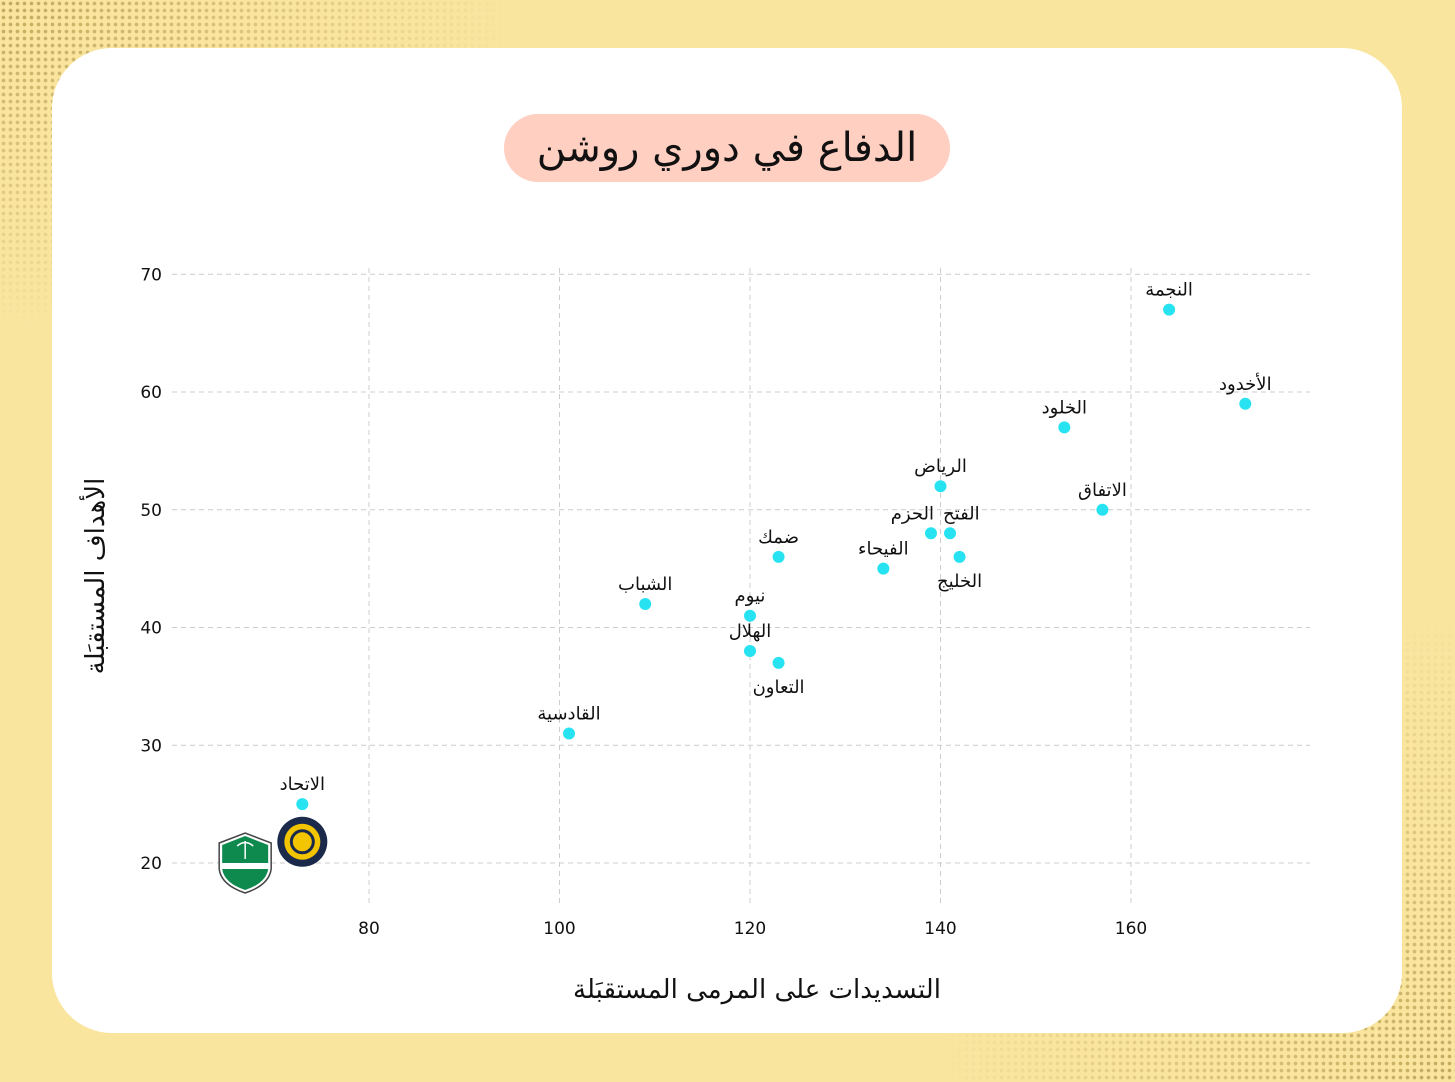 The height and width of the screenshot is (1082, 1455). Describe the element at coordinates (369, 929) in the screenshot. I see `x-tick-label: 80` at that location.